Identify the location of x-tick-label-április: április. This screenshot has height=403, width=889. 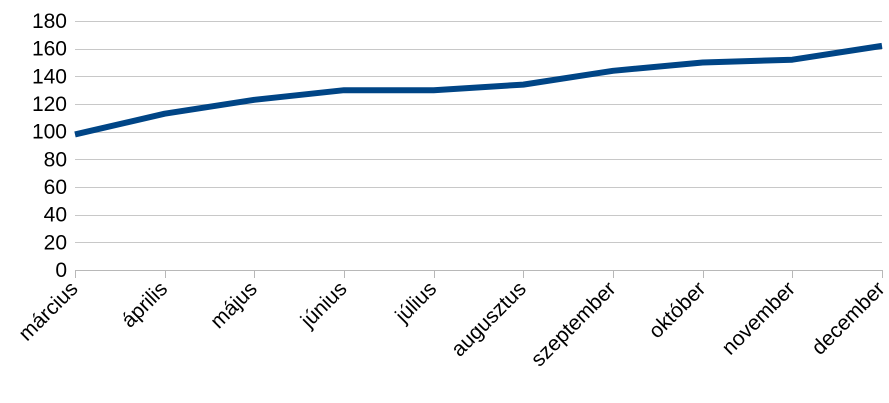
(144, 304).